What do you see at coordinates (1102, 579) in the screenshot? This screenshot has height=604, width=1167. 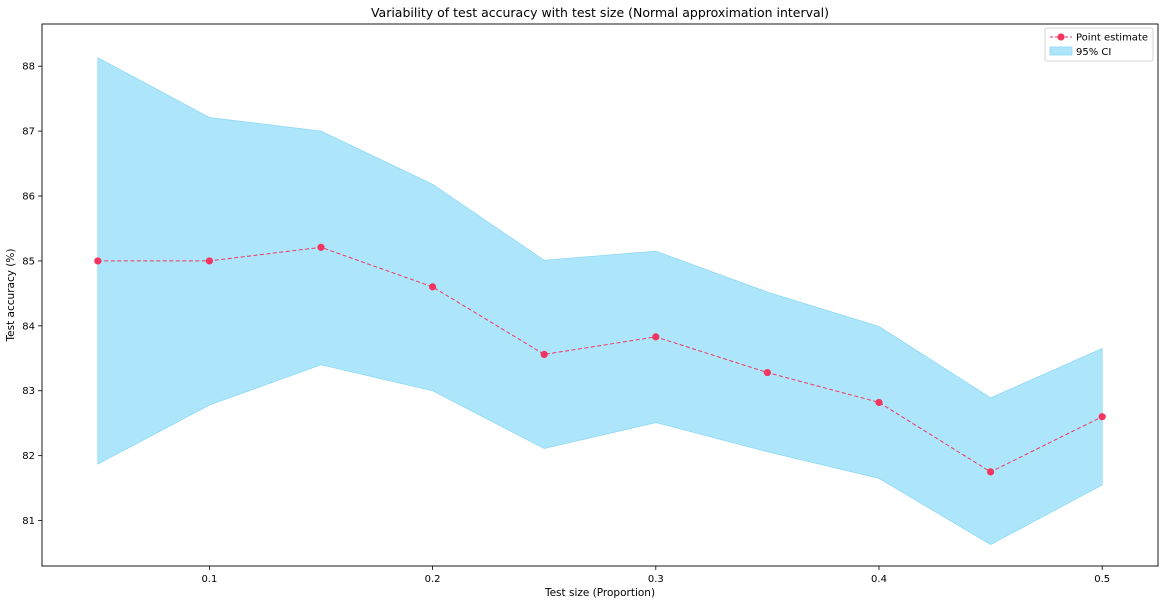 I see `x-tick-label: 0.5` at bounding box center [1102, 579].